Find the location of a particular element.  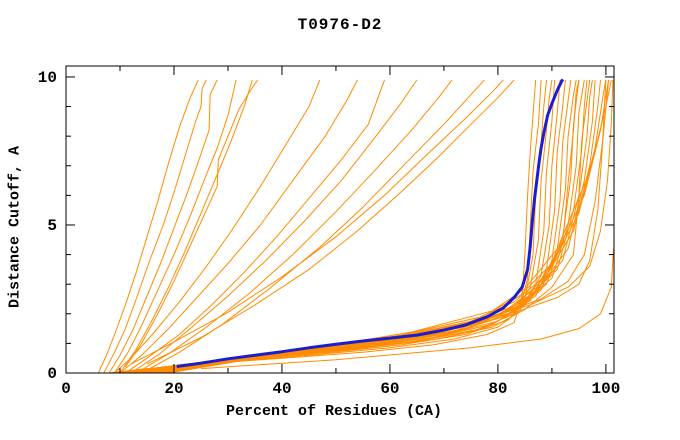

x-tick-label: 40 is located at coordinates (281, 389).